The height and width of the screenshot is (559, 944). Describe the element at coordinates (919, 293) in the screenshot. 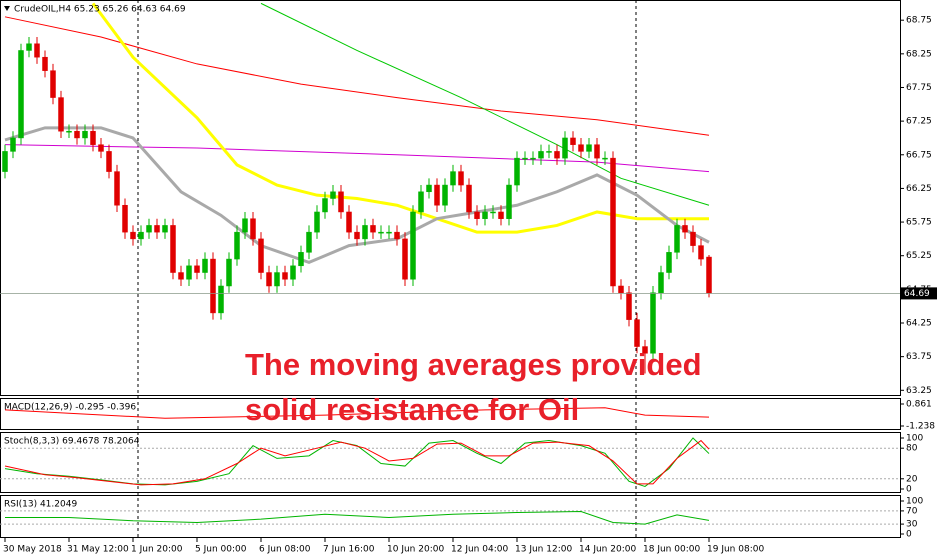

I see `last-price-box` at that location.